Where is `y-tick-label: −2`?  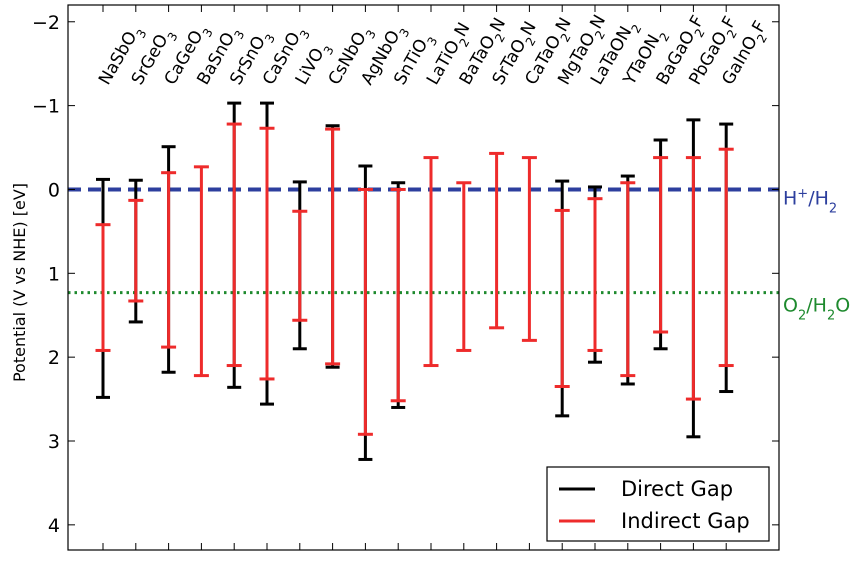
y-tick-label: −2 is located at coordinates (46, 23).